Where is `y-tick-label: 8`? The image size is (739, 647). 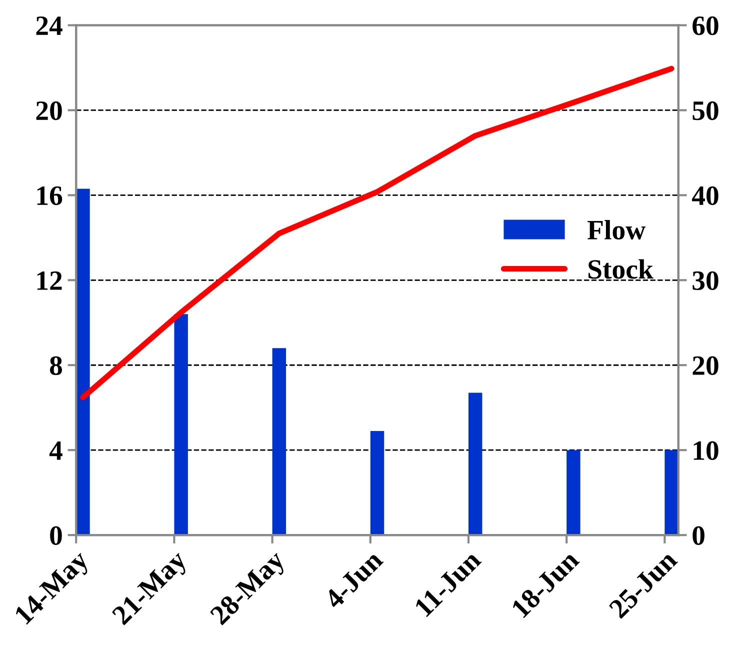 y-tick-label: 8 is located at coordinates (56, 366).